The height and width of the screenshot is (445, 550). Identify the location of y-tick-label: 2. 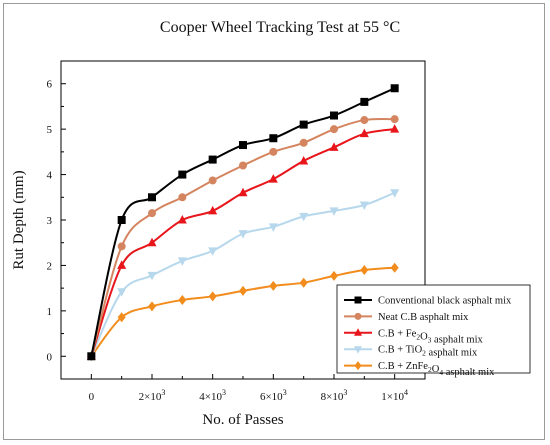
(50, 266).